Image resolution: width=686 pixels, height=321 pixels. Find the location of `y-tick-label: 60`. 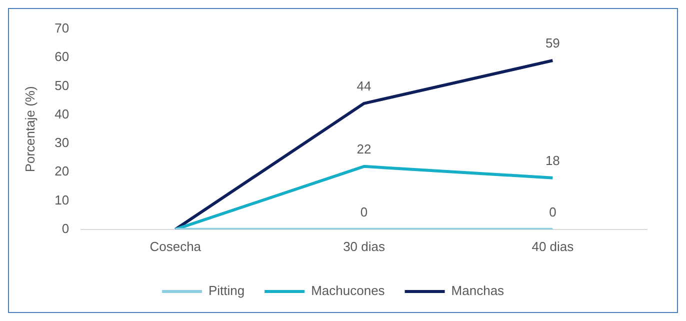

y-tick-label: 60 is located at coordinates (62, 56).